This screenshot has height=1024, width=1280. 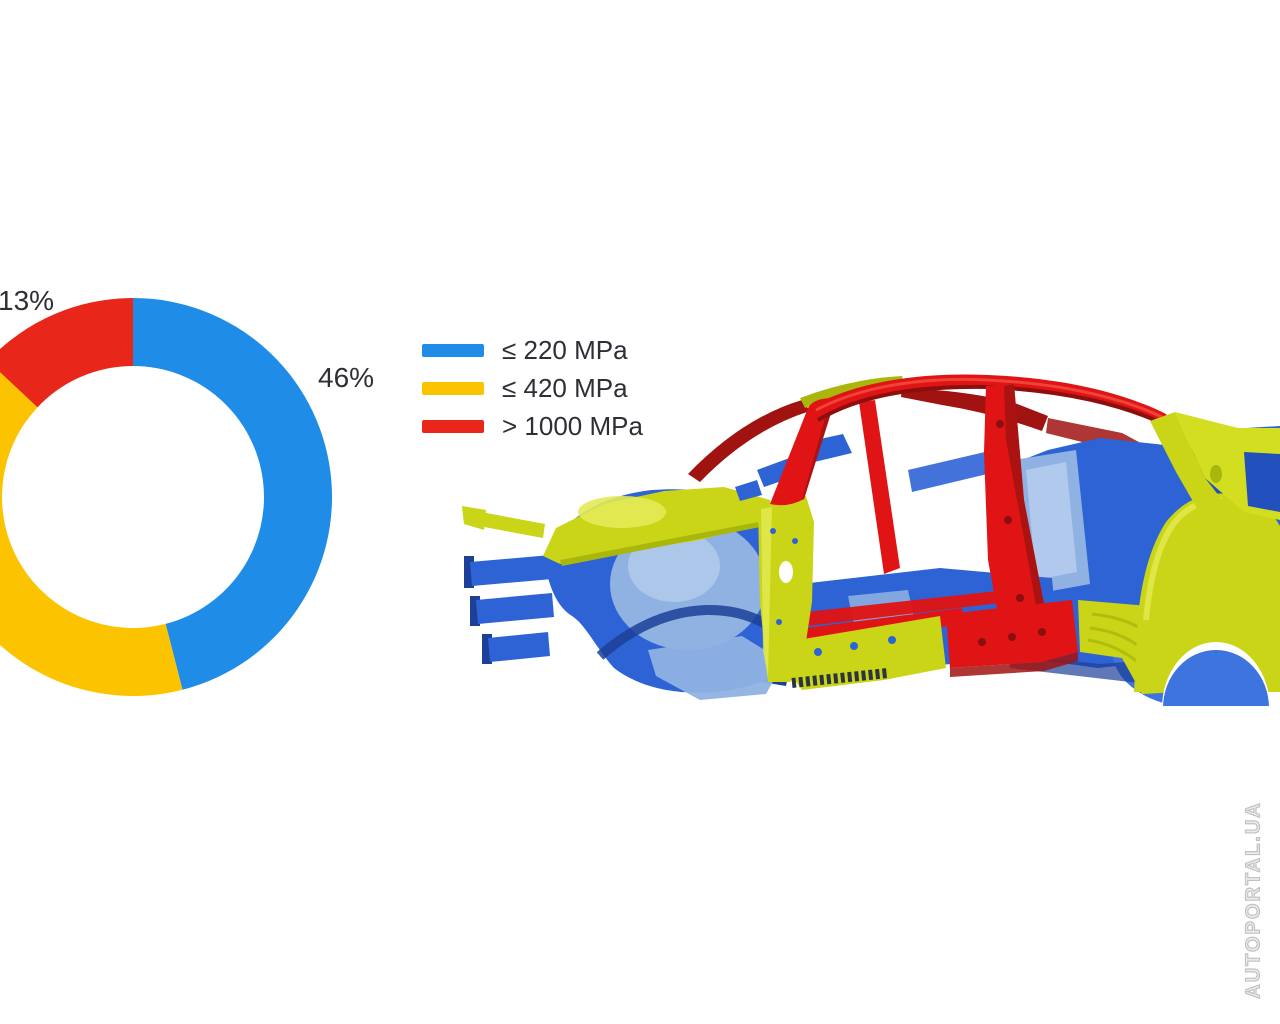 I want to click on car-c-pillar-lime, so click(x=1215, y=468).